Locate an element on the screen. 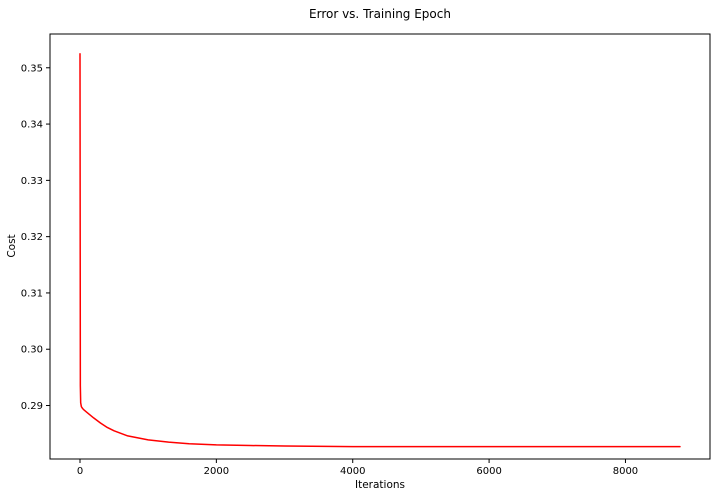 Image resolution: width=727 pixels, height=496 pixels. x-axis: 0 2000 4000 6000 8000 is located at coordinates (357, 468).